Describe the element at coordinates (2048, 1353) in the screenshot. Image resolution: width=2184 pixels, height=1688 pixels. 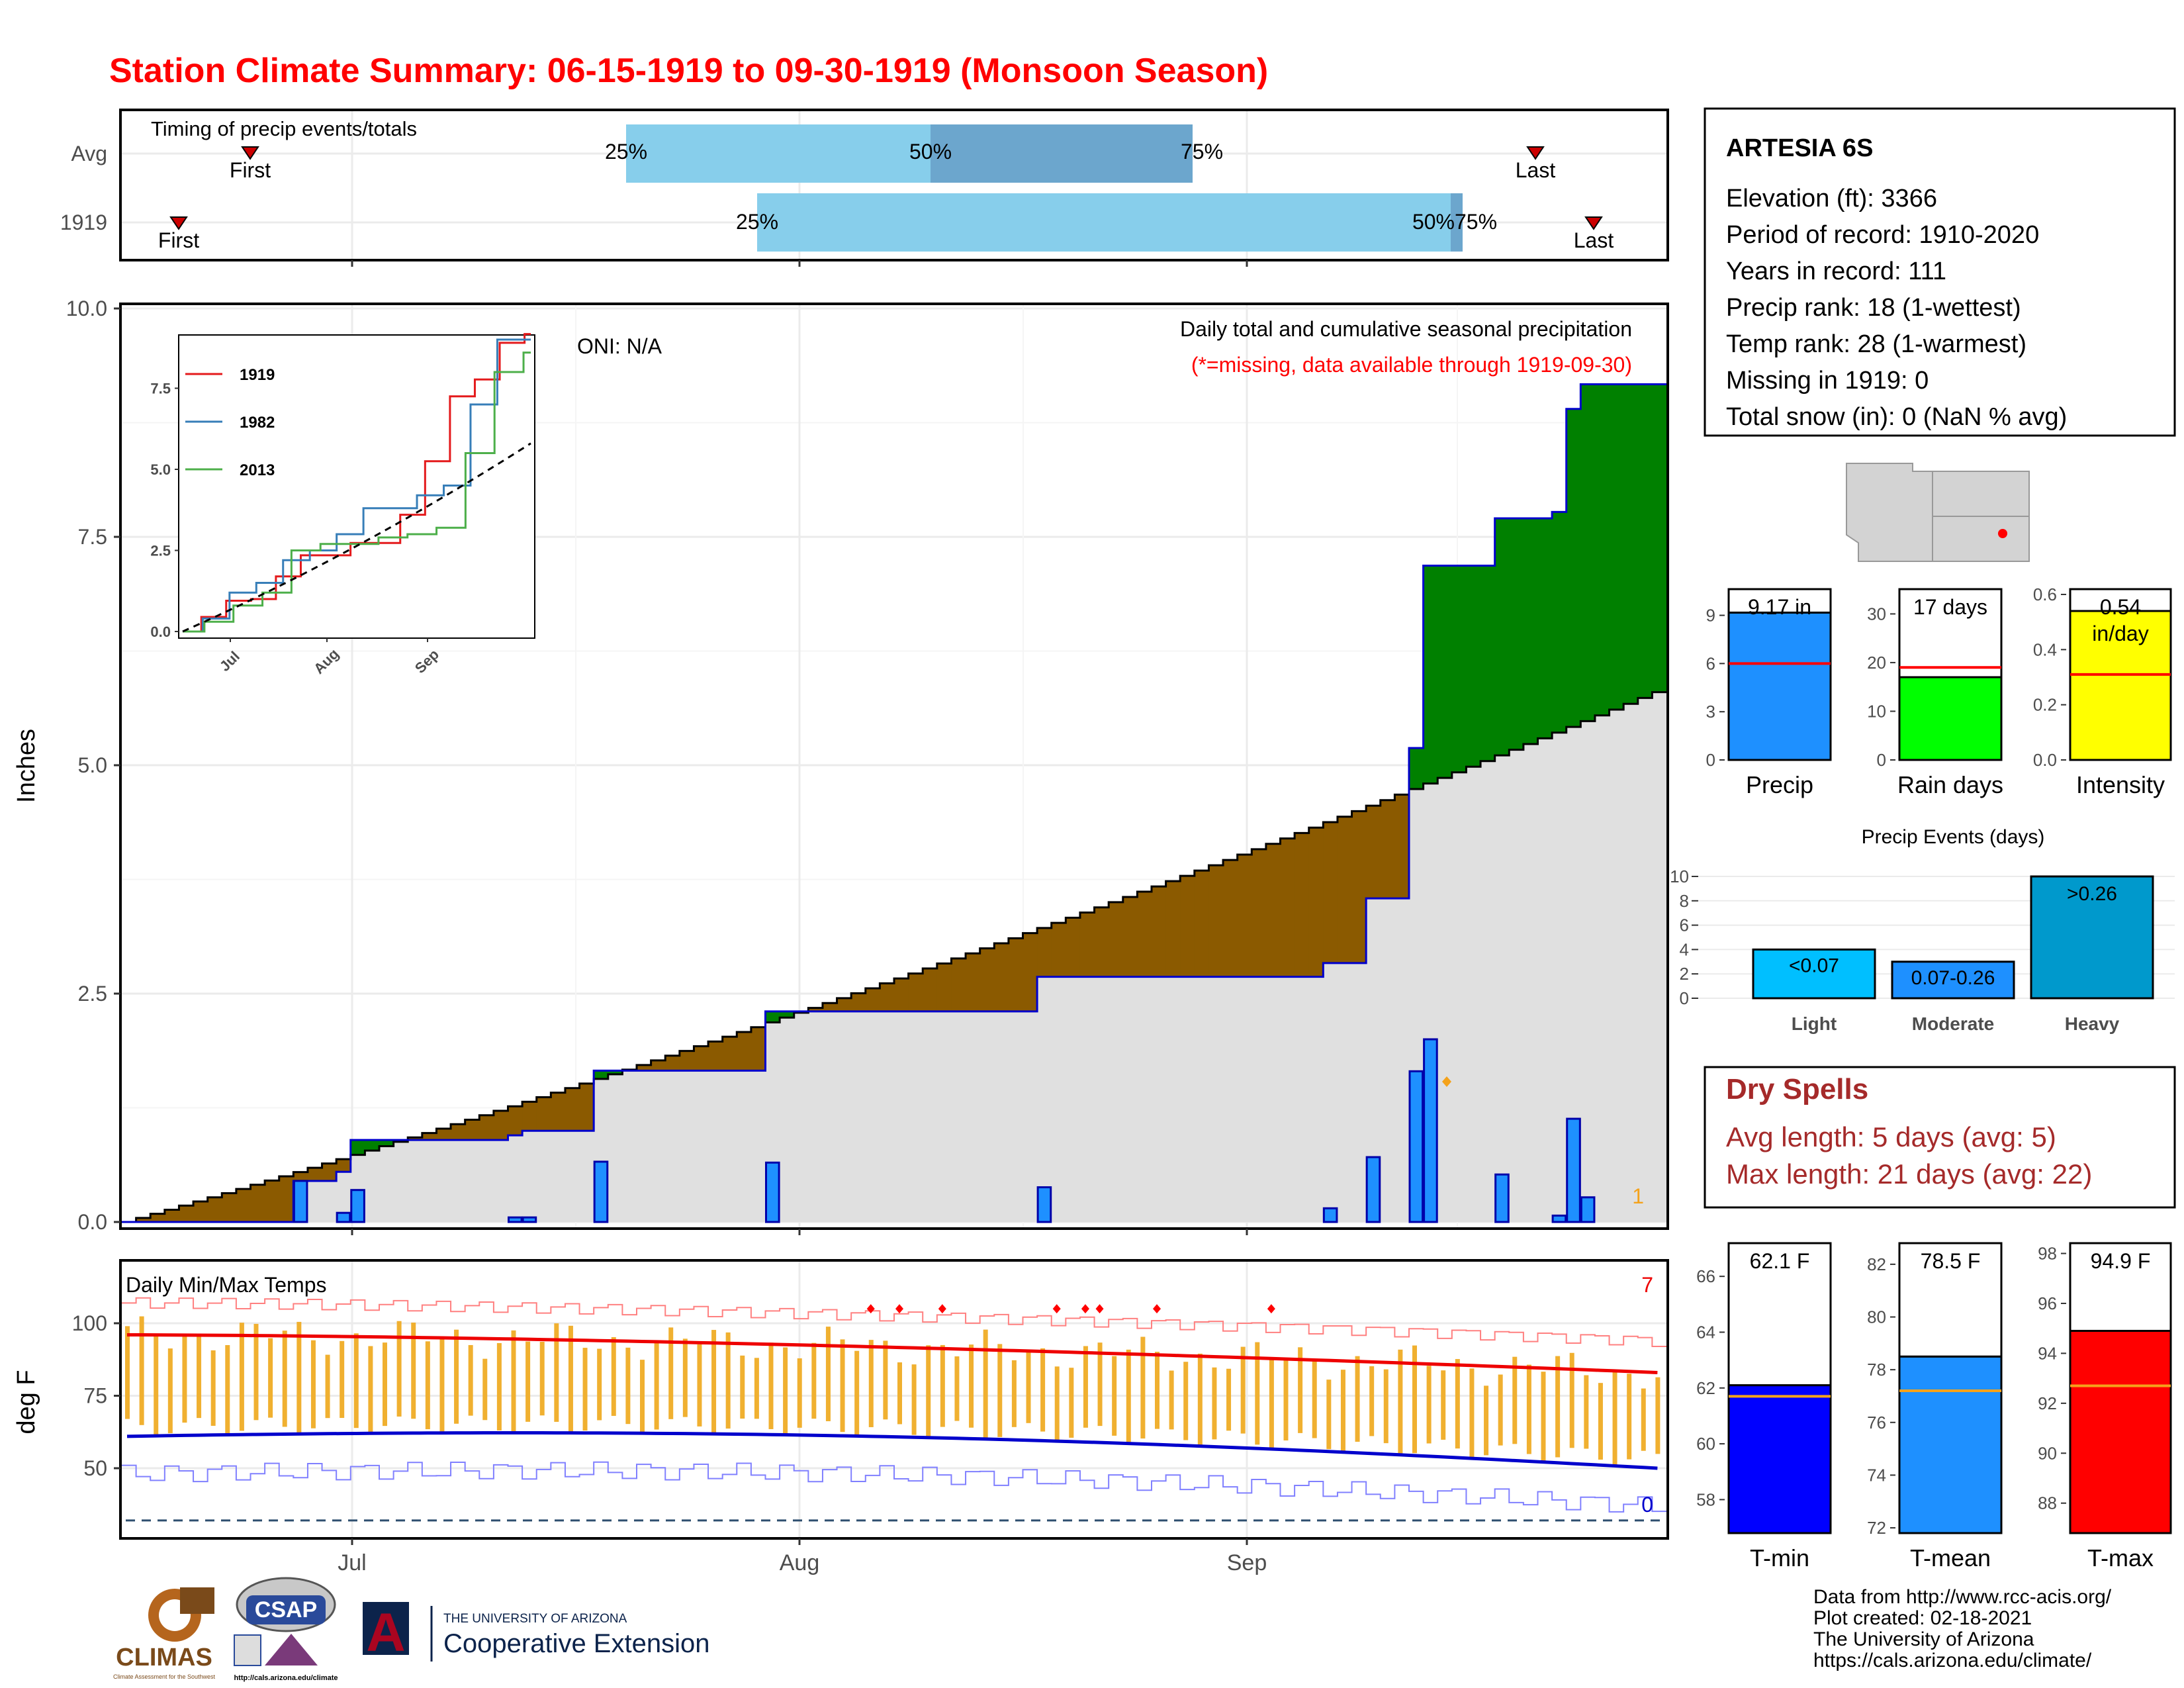
I see `tmax-summary-tick-label: 94` at that location.